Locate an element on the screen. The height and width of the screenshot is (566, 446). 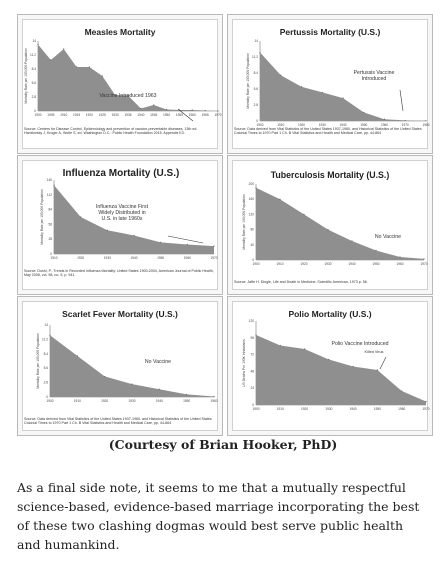
figure-caption: (Courtesy of Brian Hooker, PhD) is located at coordinates (223, 444).